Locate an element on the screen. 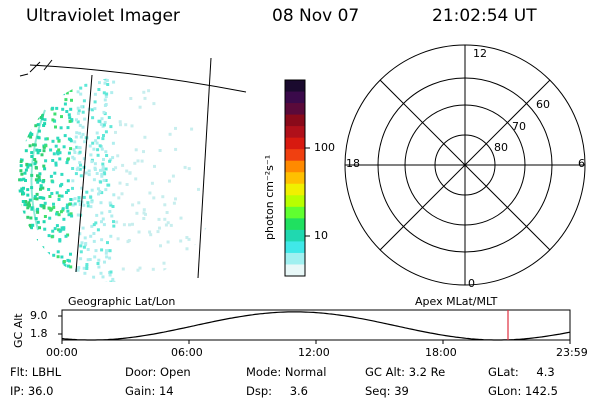 The height and width of the screenshot is (400, 600). date-label: 08 Nov 07 is located at coordinates (316, 16).